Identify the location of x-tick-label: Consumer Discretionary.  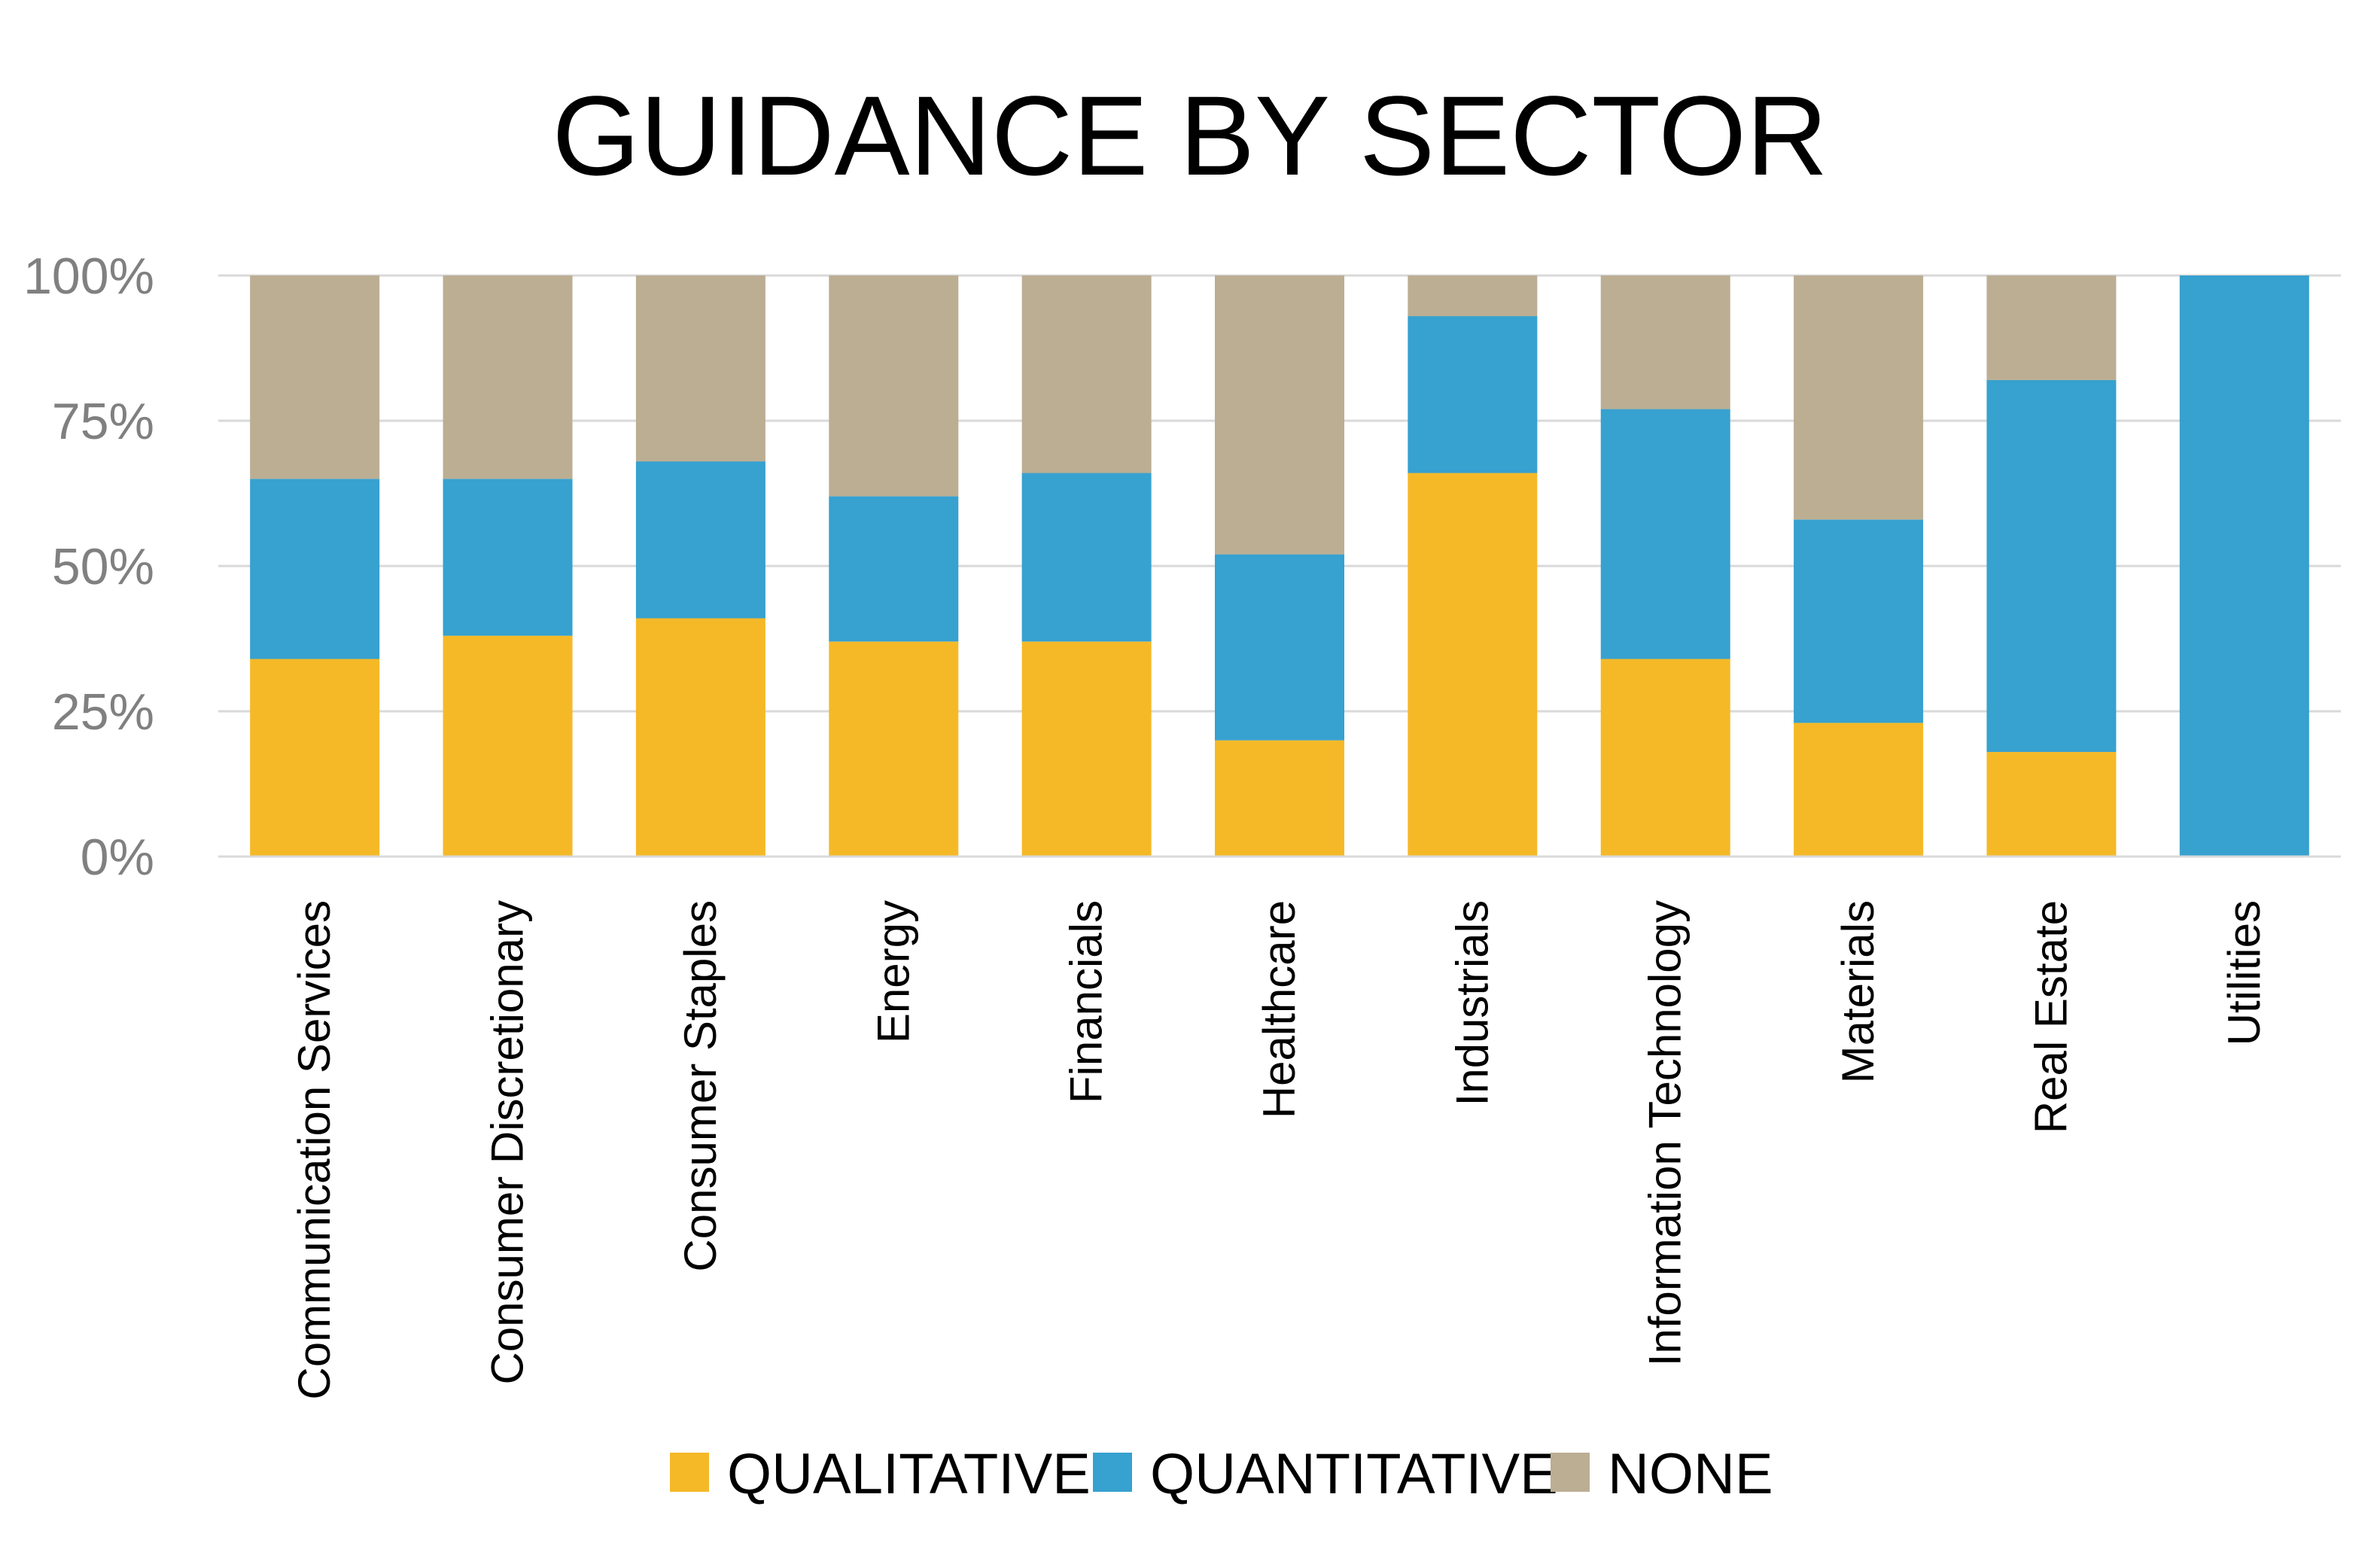
(507, 1142).